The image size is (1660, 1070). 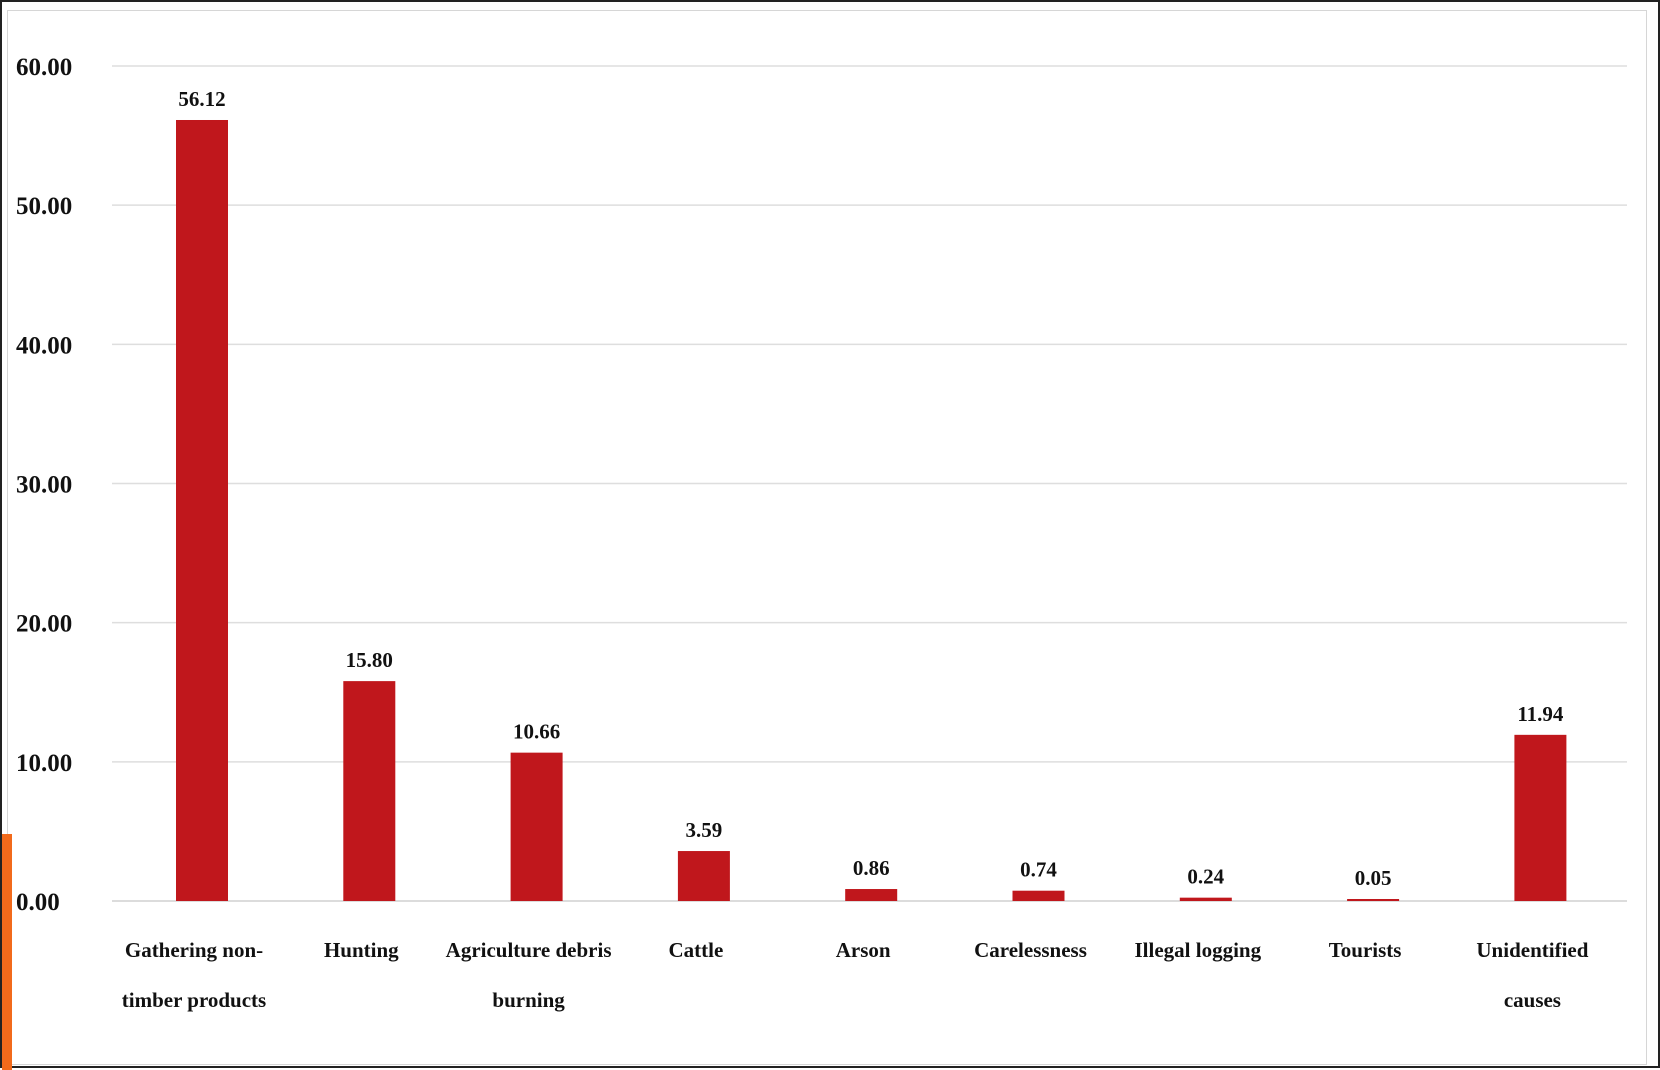 What do you see at coordinates (528, 1000) in the screenshot?
I see `x-tick-label: burning` at bounding box center [528, 1000].